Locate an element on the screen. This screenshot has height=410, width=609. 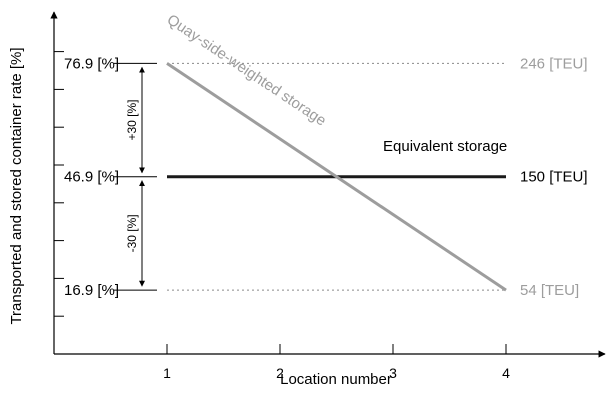
series-equivalent-storage-name: Equivalent storage is located at coordinates (445, 146).